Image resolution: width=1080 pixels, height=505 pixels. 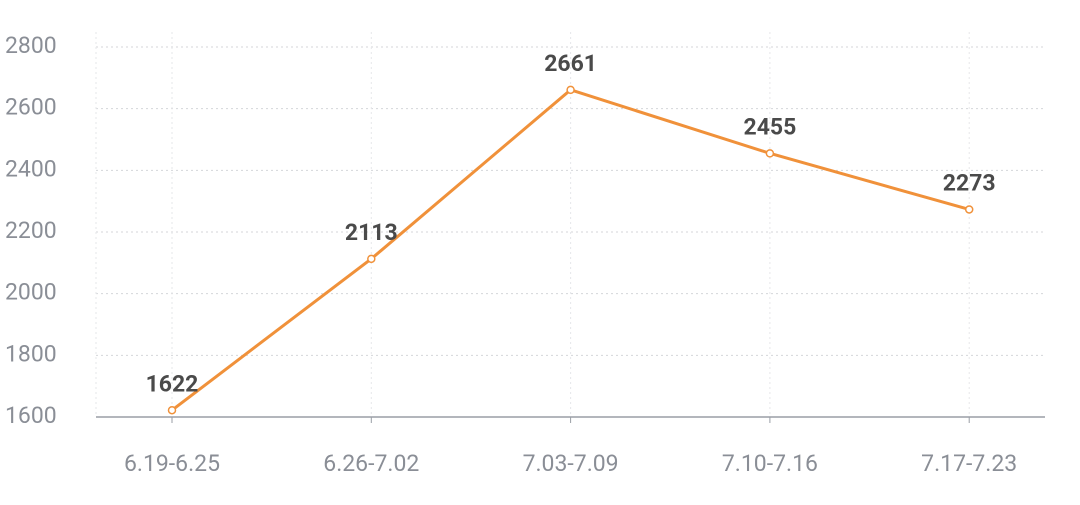 What do you see at coordinates (172, 463) in the screenshot?
I see `x-tick-label: 6.19-6.25` at bounding box center [172, 463].